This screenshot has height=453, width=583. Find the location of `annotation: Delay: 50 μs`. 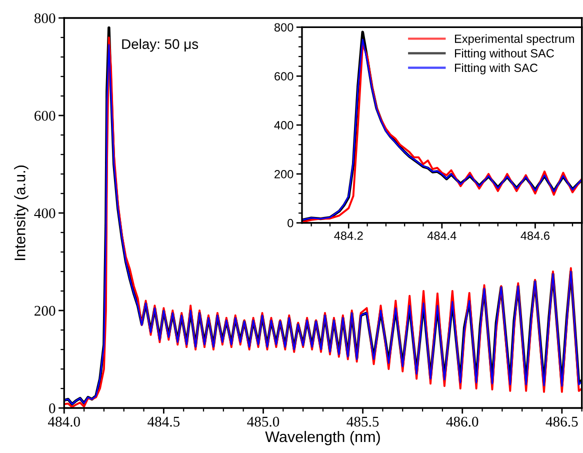

annotation: Delay: 50 μs is located at coordinates (160, 45).